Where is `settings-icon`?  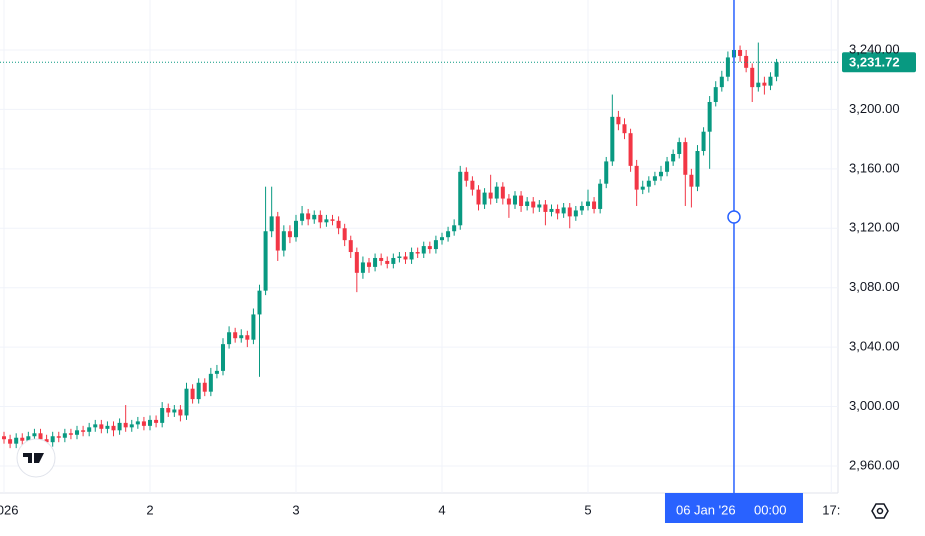
settings-icon is located at coordinates (880, 511).